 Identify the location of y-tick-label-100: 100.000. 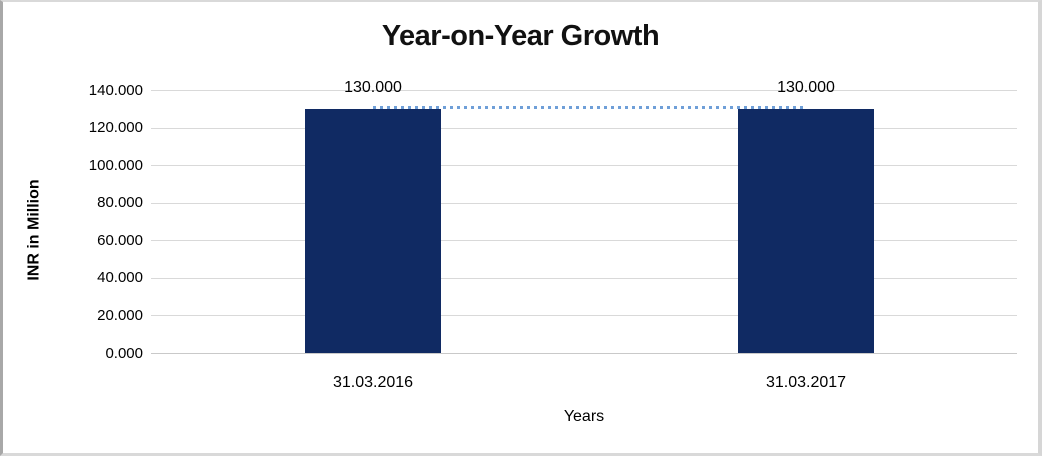
(115, 165).